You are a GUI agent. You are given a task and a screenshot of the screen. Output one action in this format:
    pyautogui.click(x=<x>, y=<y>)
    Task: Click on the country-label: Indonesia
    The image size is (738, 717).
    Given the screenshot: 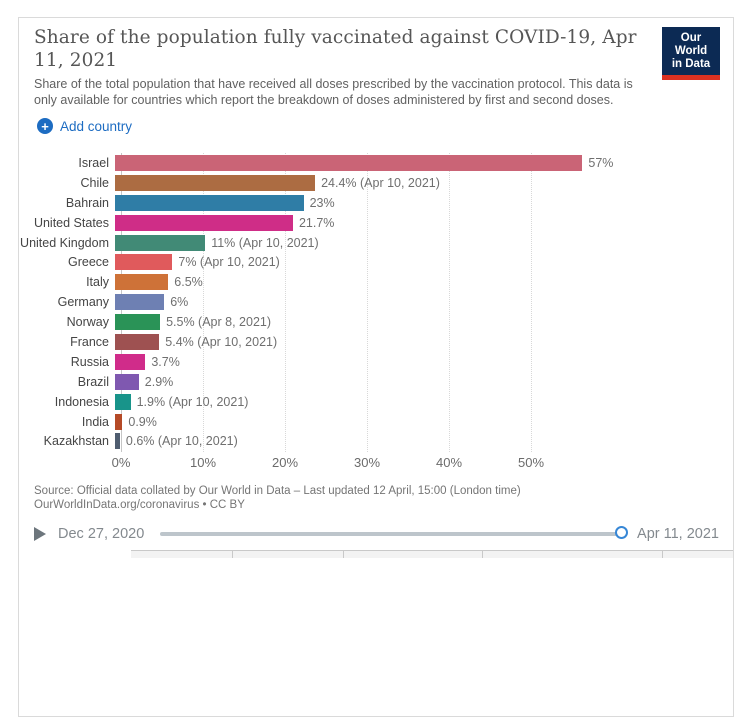 What is the action you would take?
    pyautogui.click(x=81, y=401)
    